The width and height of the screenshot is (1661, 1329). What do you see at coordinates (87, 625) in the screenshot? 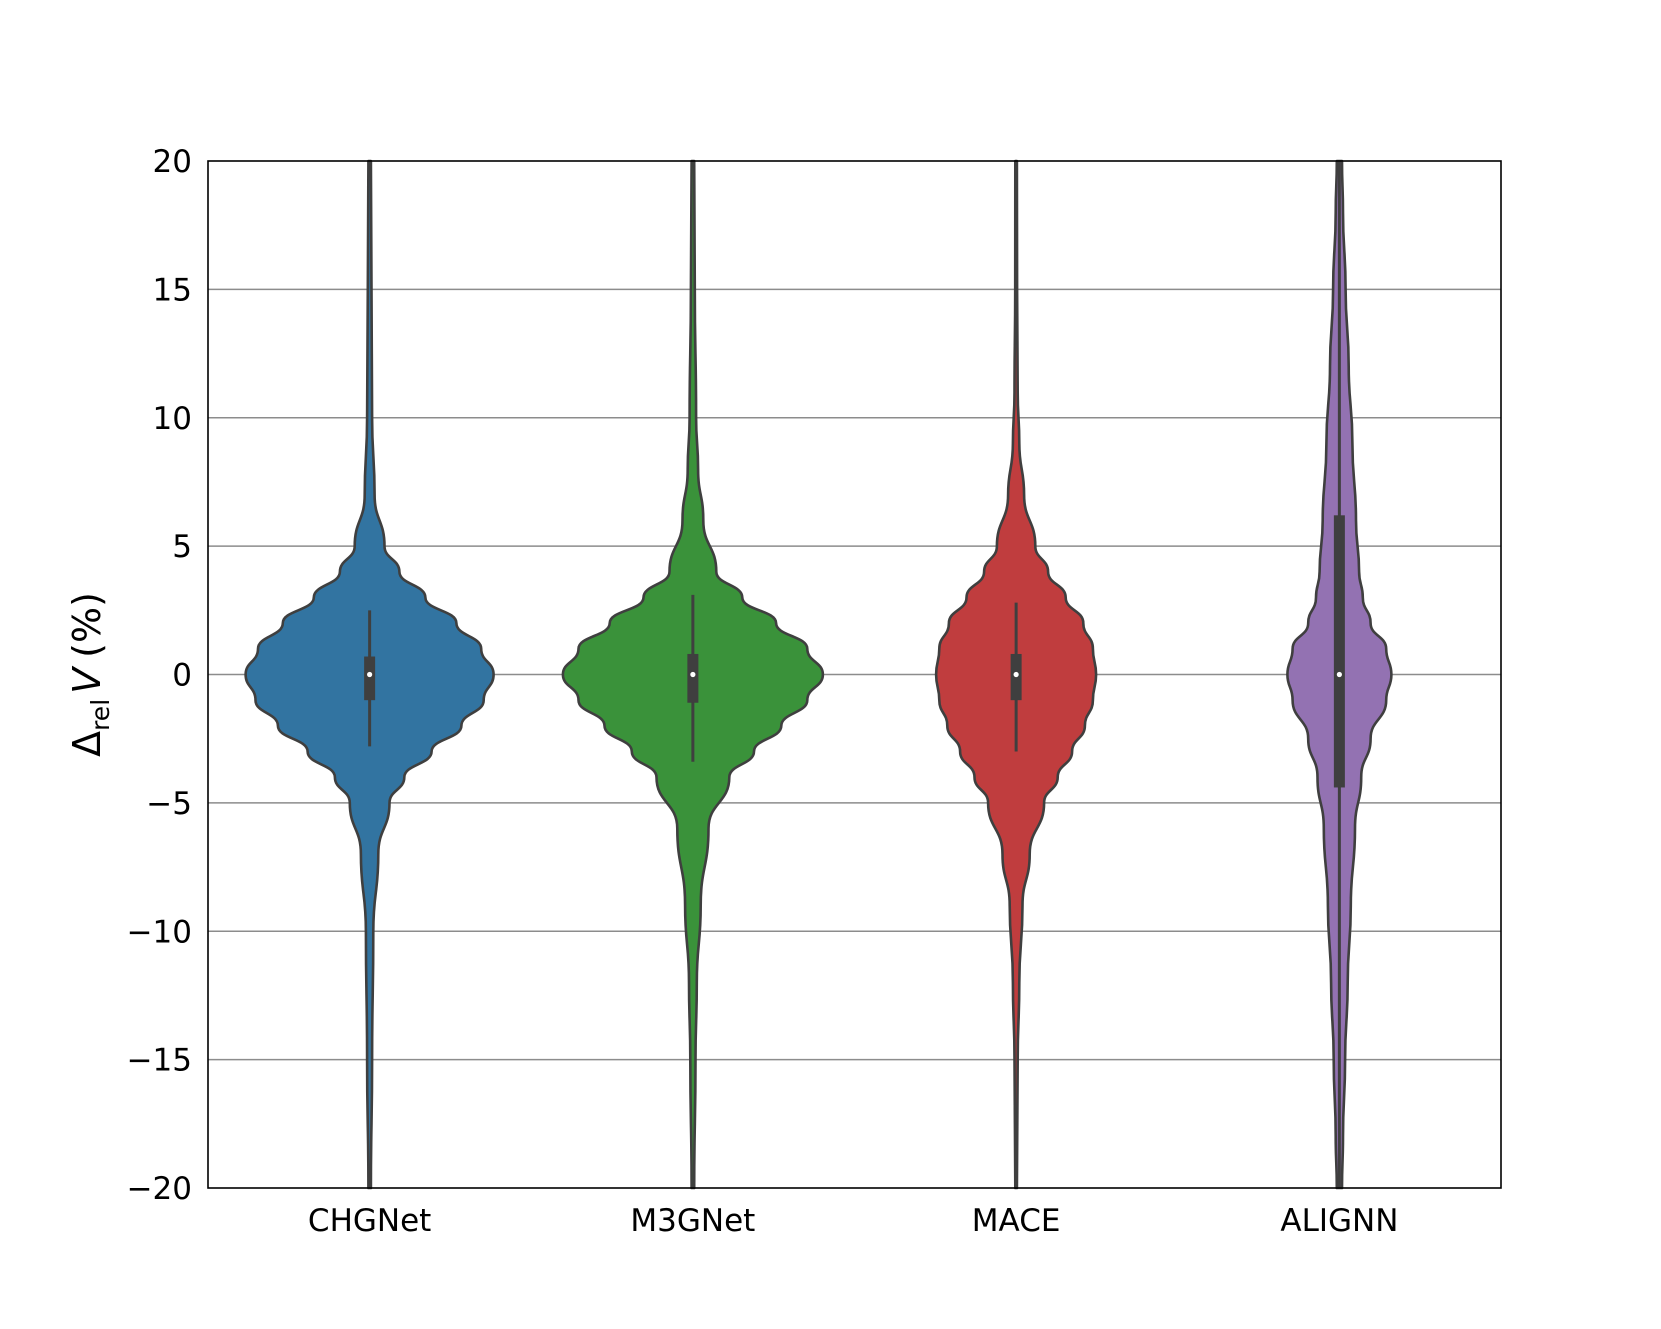
I see `y-axis-label-unit: (%)` at bounding box center [87, 625].